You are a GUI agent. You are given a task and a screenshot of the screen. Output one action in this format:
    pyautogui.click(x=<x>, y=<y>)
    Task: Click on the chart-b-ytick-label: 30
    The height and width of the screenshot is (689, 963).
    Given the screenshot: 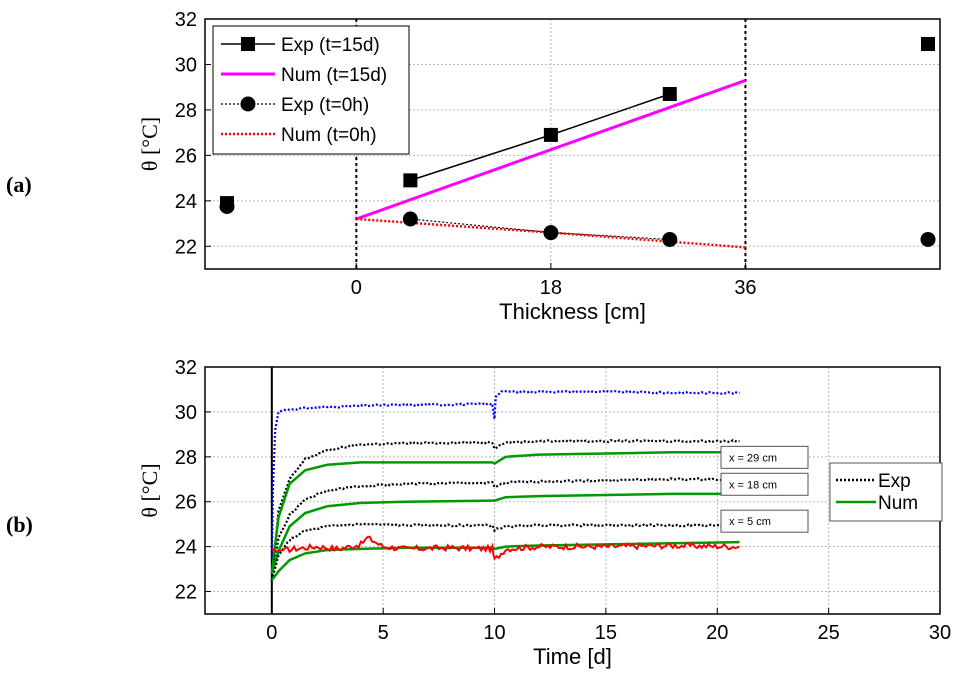 What is the action you would take?
    pyautogui.click(x=186, y=413)
    